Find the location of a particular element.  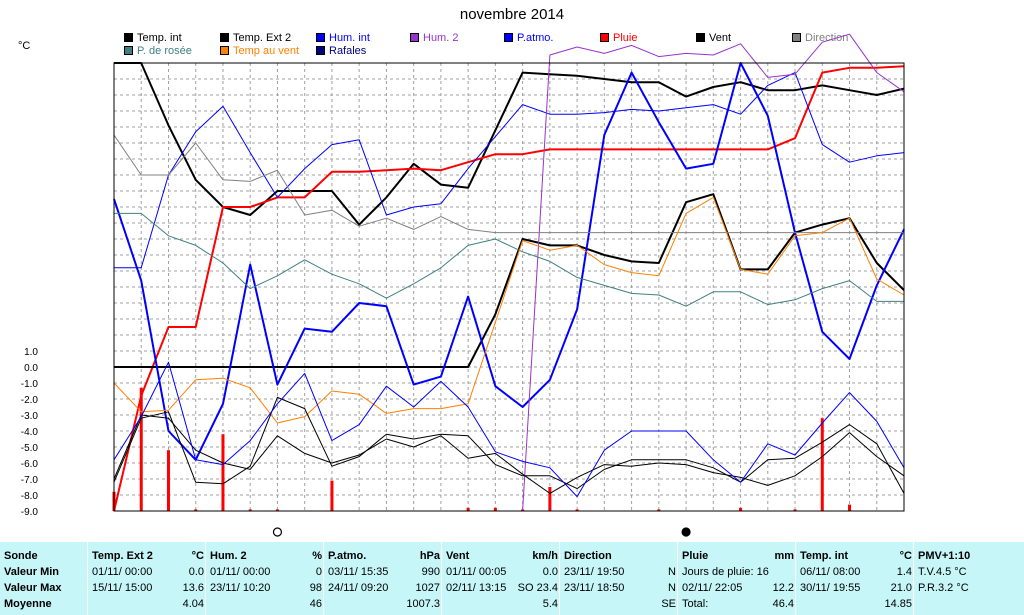

summary-cell-left: 02/11/ 22:05 is located at coordinates (712, 588).